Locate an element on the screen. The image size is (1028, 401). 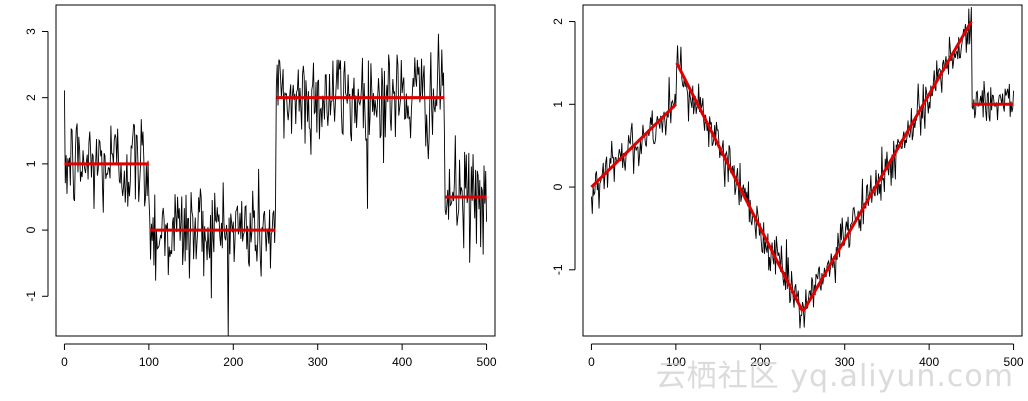
watermark-text: 云栖社区 yq.aliyun.com is located at coordinates (834, 376).